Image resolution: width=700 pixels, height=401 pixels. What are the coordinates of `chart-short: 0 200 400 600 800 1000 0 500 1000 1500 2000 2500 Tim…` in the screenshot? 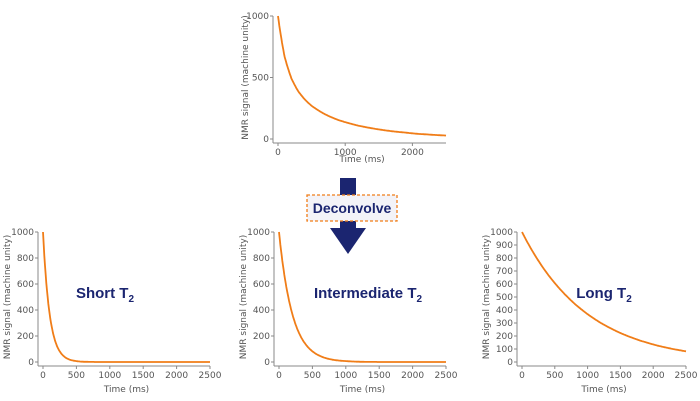 It's located at (112, 311).